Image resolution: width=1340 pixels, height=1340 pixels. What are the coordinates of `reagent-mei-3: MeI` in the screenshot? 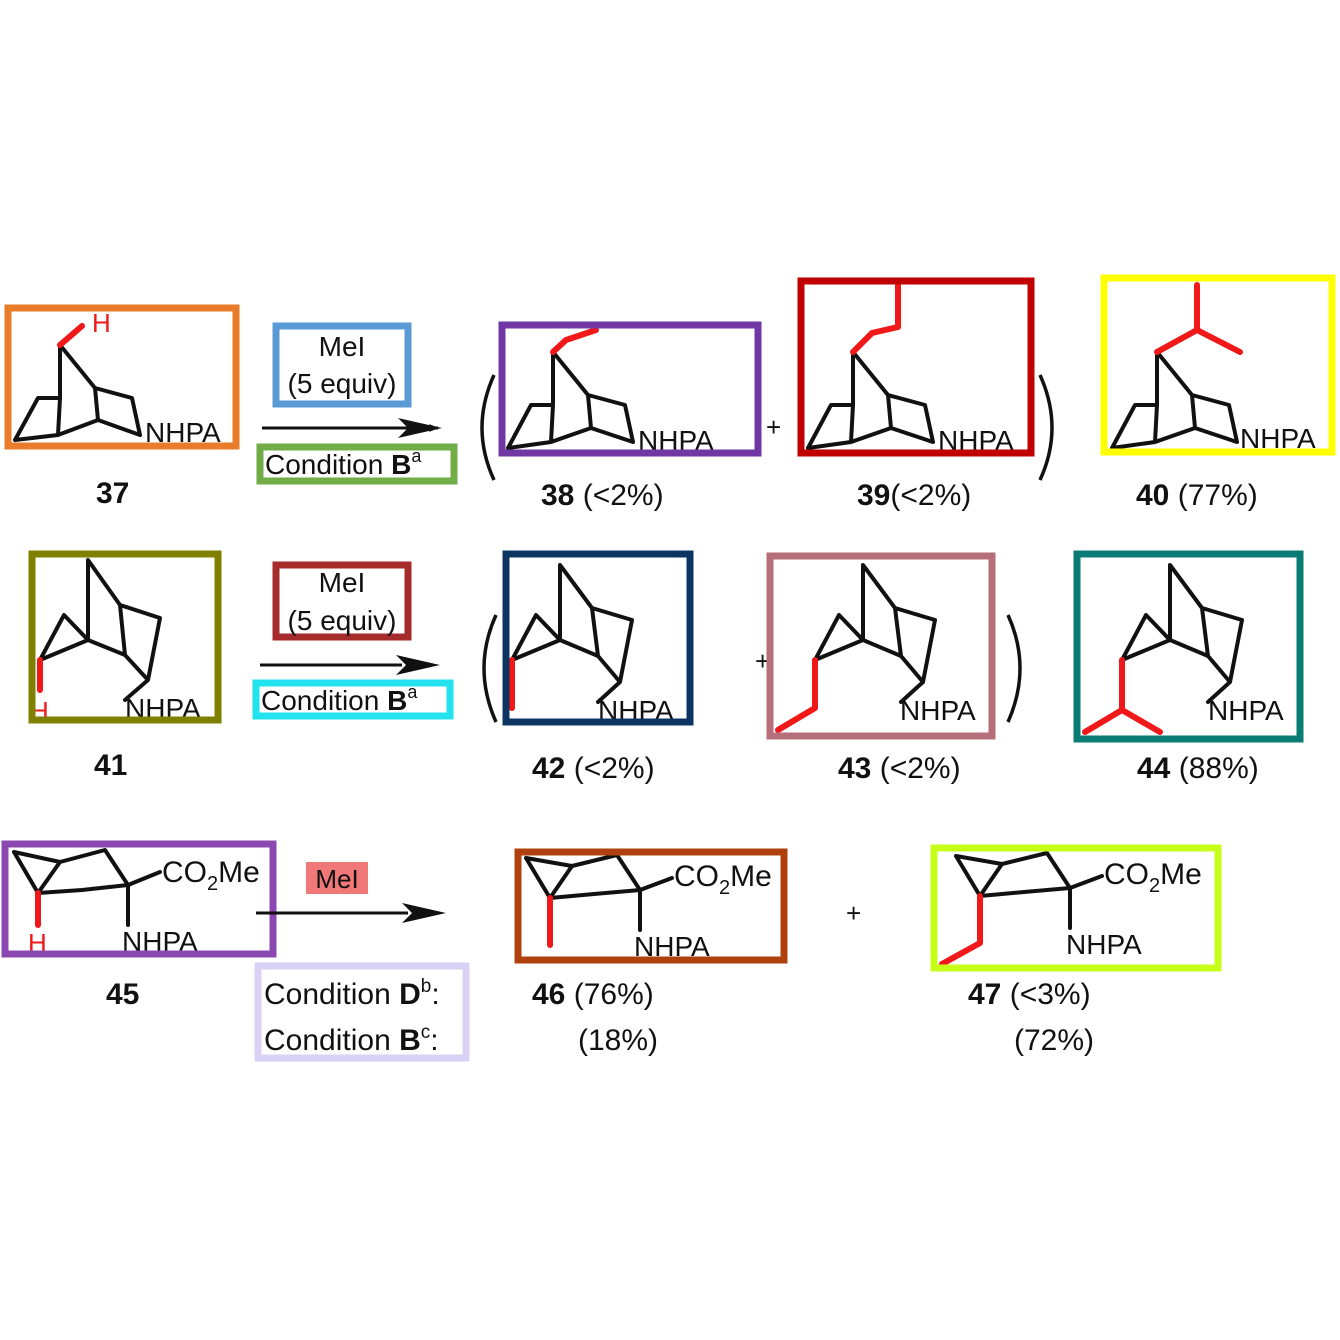 It's located at (336, 879).